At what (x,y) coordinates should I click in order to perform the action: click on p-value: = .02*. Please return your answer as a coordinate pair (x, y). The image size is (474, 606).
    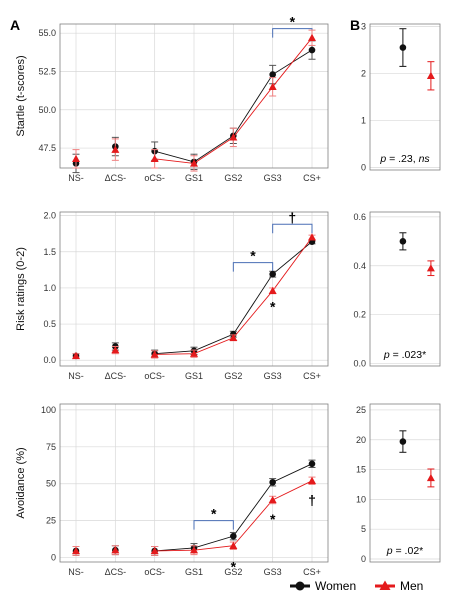
    Looking at the image, I should click on (408, 551).